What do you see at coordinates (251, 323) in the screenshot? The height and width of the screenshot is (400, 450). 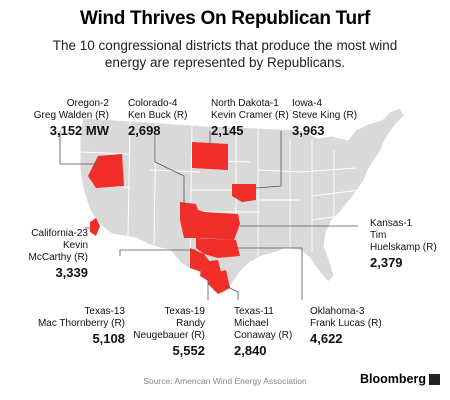 I see `label-rep: Michael` at bounding box center [251, 323].